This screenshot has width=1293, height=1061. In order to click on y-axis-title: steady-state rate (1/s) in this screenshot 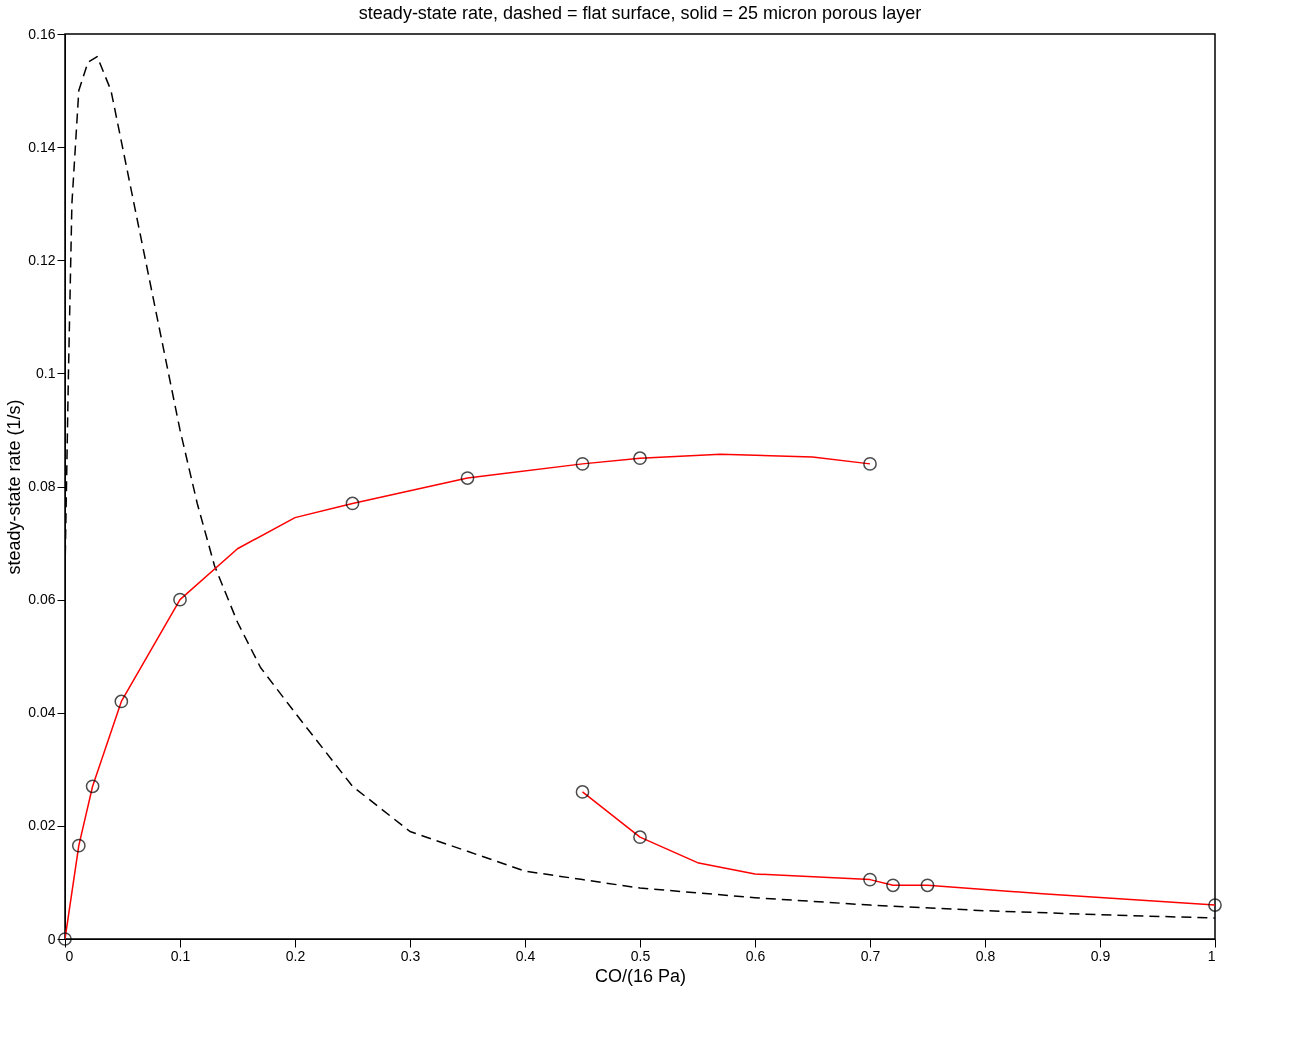, I will do `click(14, 487)`.